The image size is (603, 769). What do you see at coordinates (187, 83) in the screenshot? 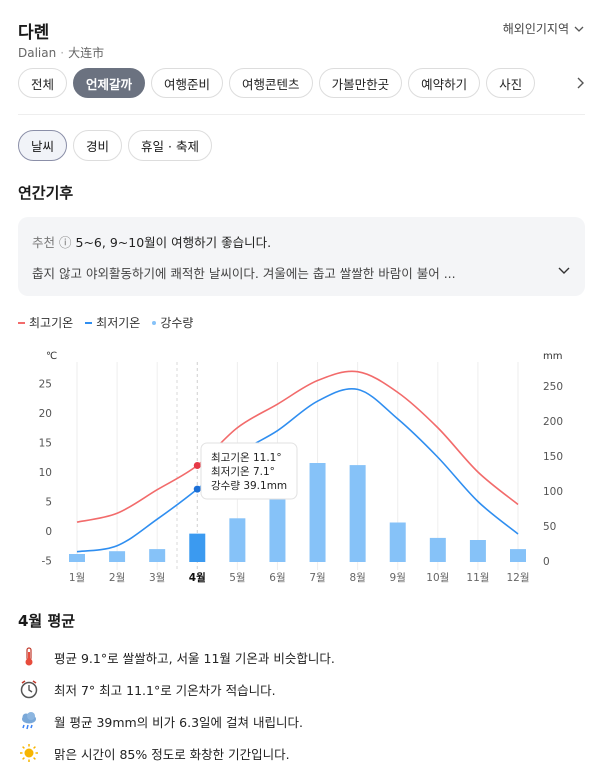
I see `tab-trip-prep: 여행준비` at bounding box center [187, 83].